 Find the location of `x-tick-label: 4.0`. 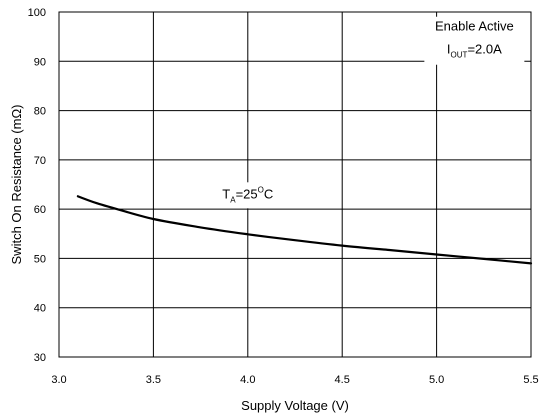

x-tick-label: 4.0 is located at coordinates (247, 380).